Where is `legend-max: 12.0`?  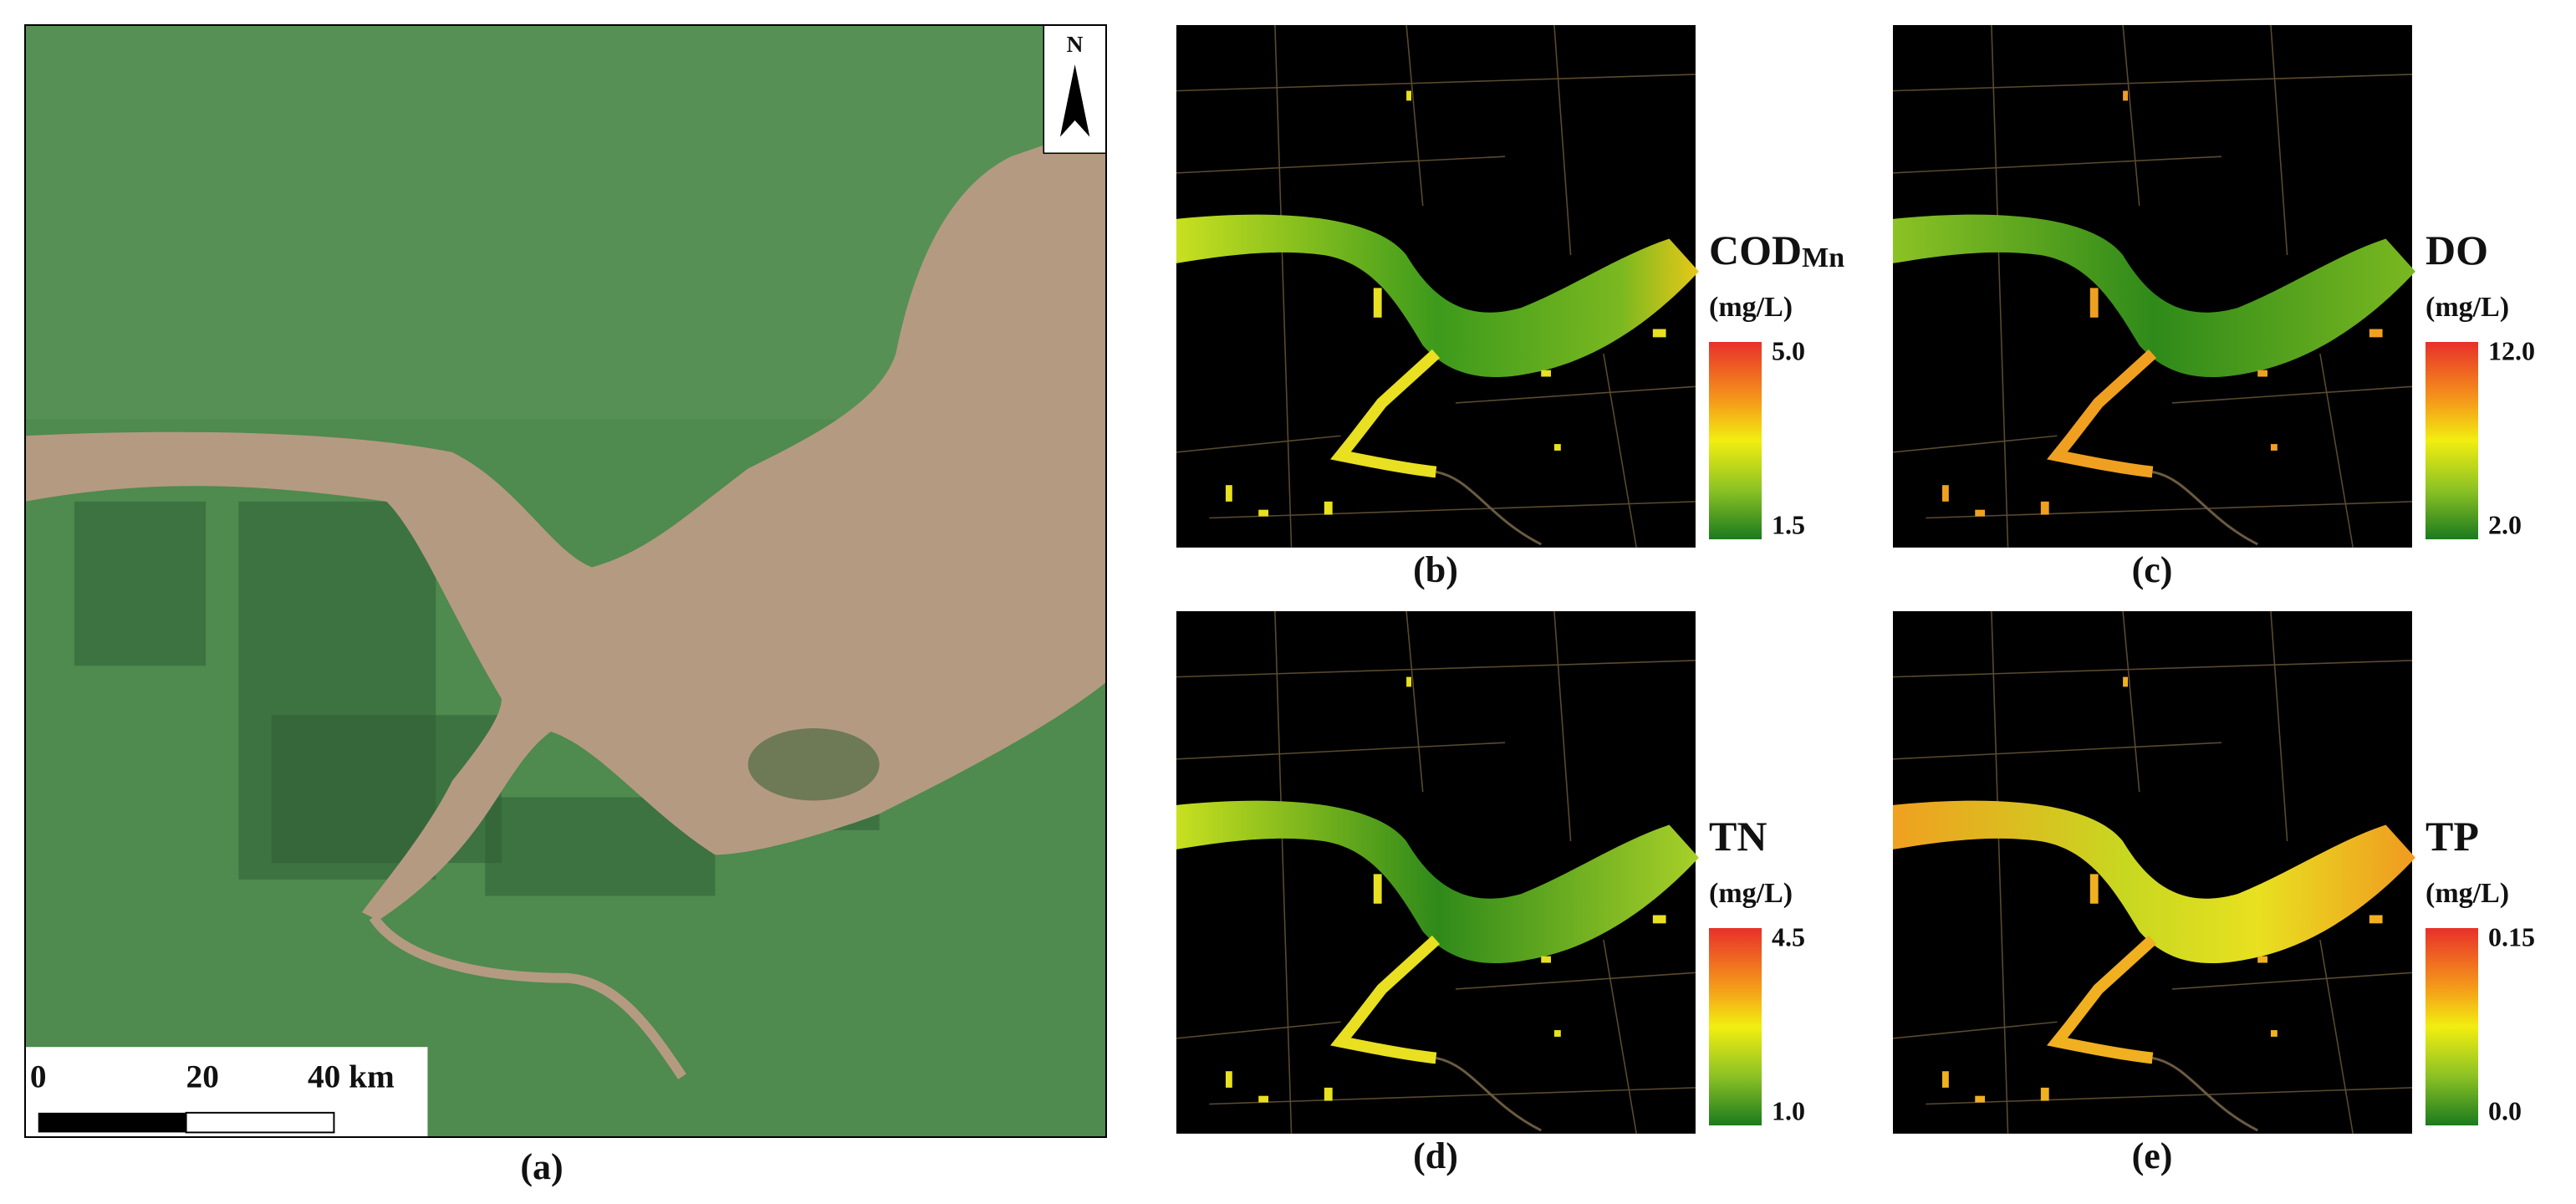
legend-max: 12.0 is located at coordinates (2511, 350).